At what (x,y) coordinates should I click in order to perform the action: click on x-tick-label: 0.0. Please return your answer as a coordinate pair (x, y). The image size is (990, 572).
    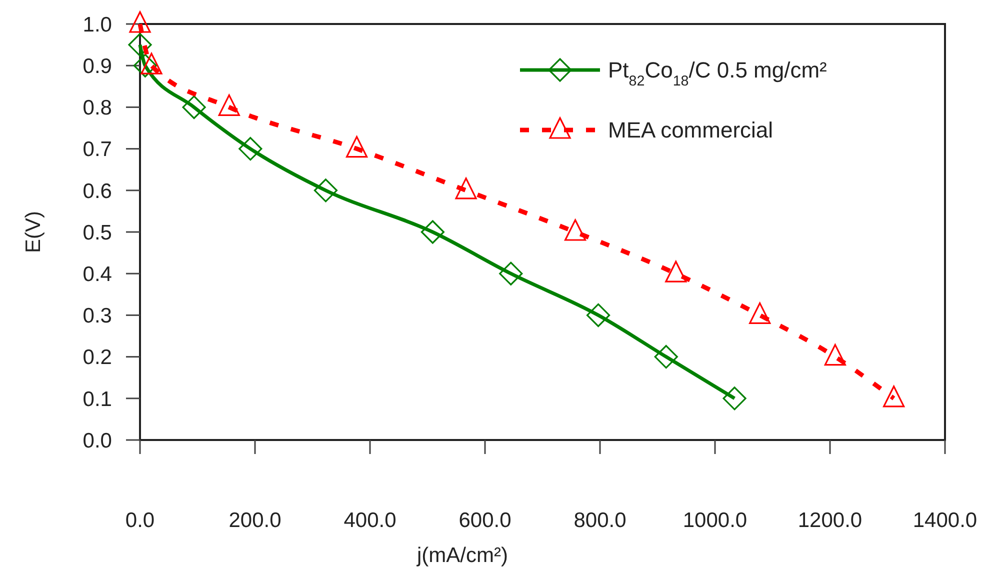
    Looking at the image, I should click on (140, 520).